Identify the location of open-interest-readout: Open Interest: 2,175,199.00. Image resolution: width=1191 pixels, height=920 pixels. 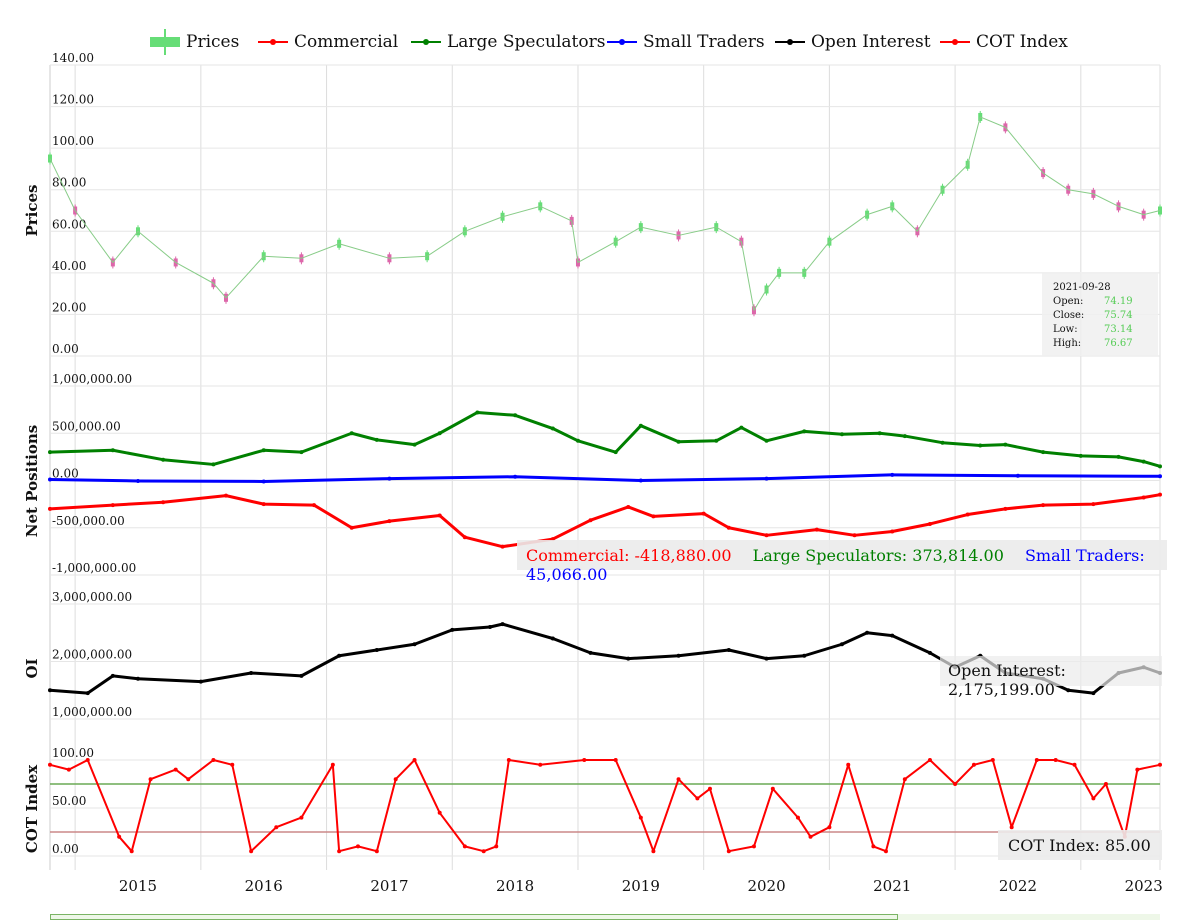
(1051, 677).